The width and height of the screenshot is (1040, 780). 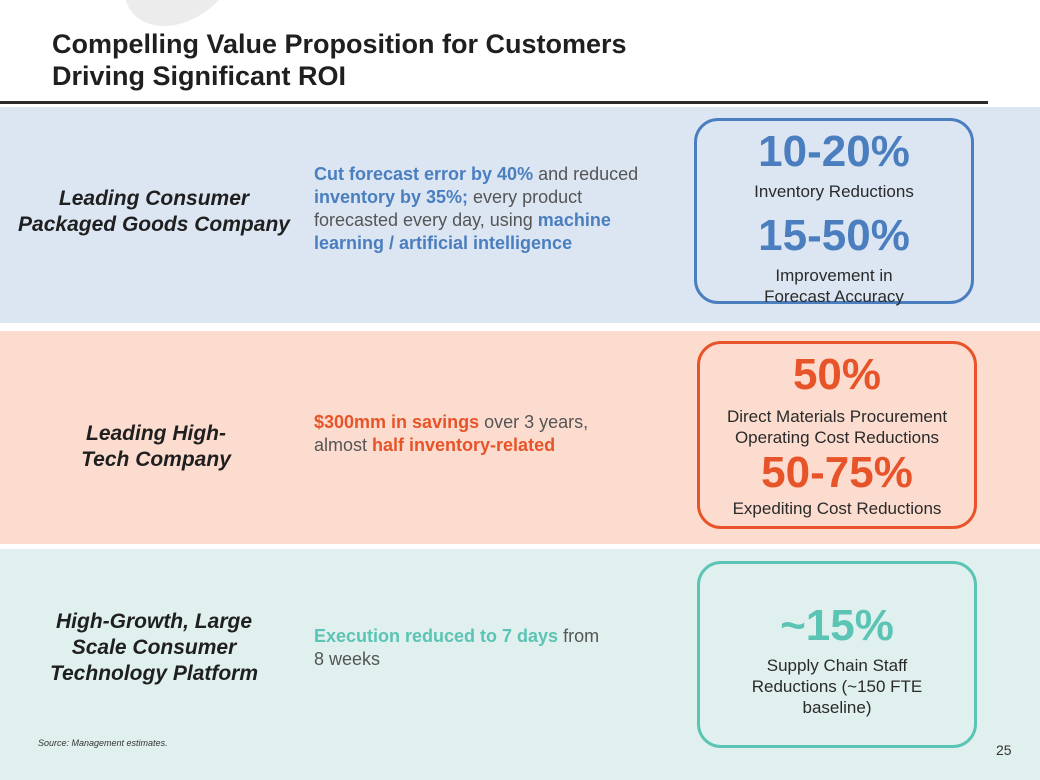 I want to click on metric-label-line: Supply Chain Staff, so click(x=837, y=665).